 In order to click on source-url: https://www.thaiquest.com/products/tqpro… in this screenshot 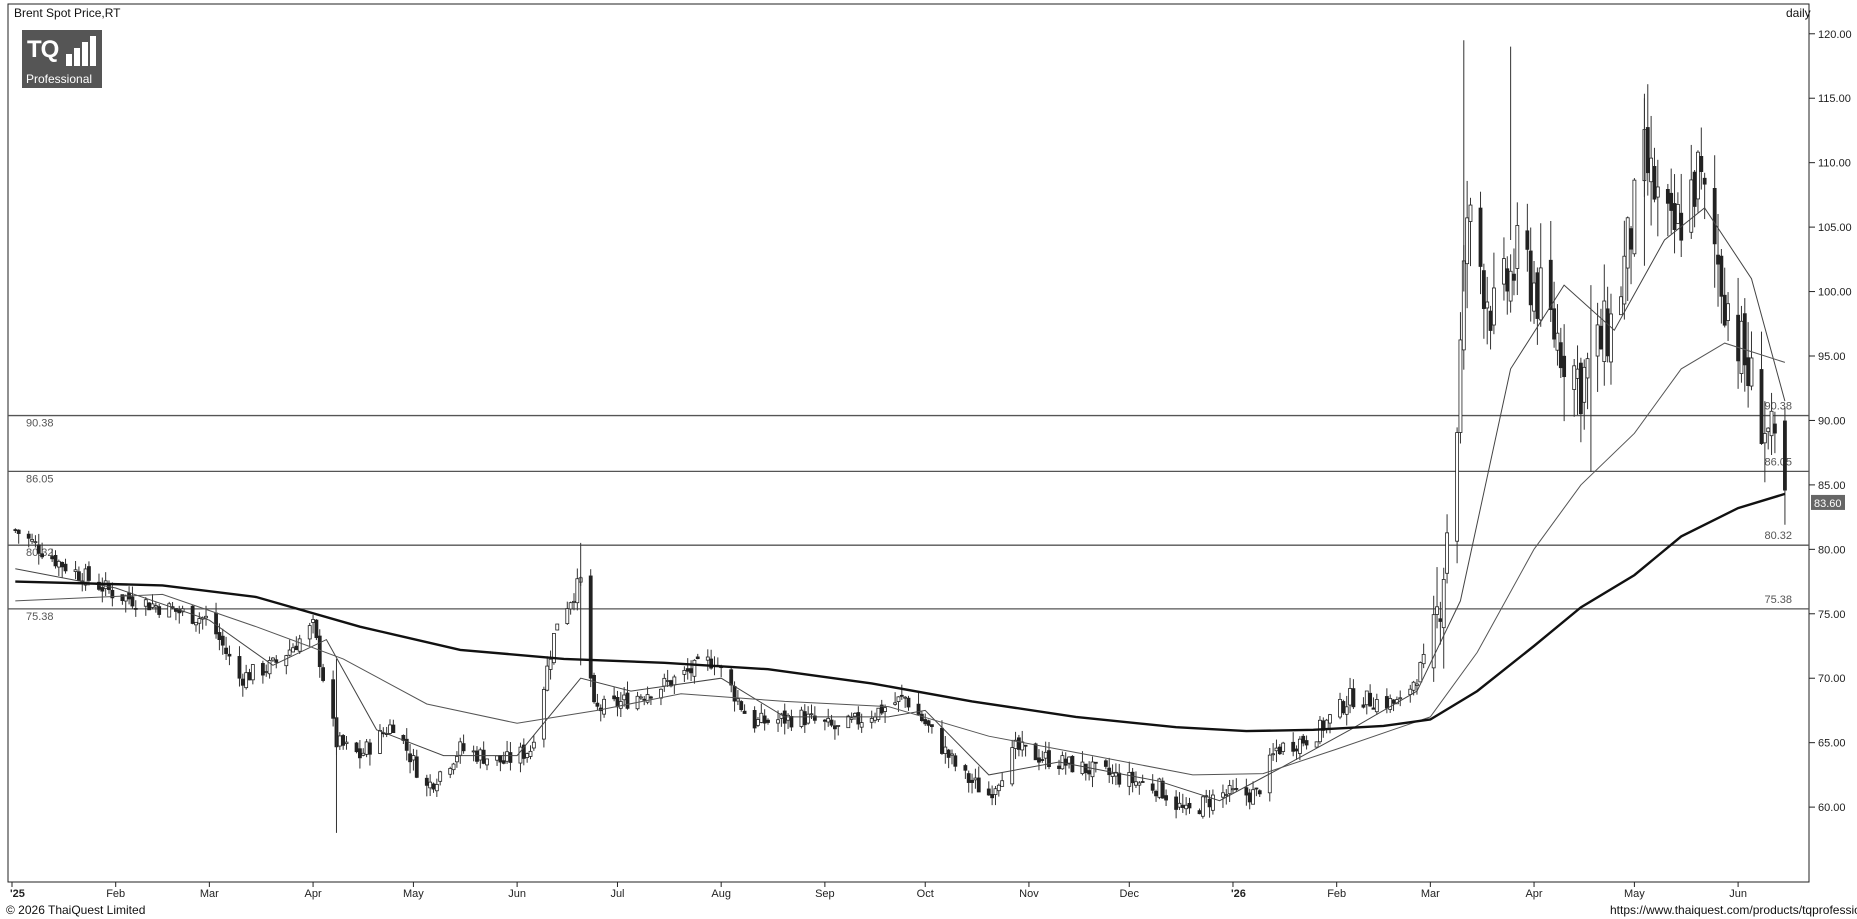, I will do `click(1733, 910)`.